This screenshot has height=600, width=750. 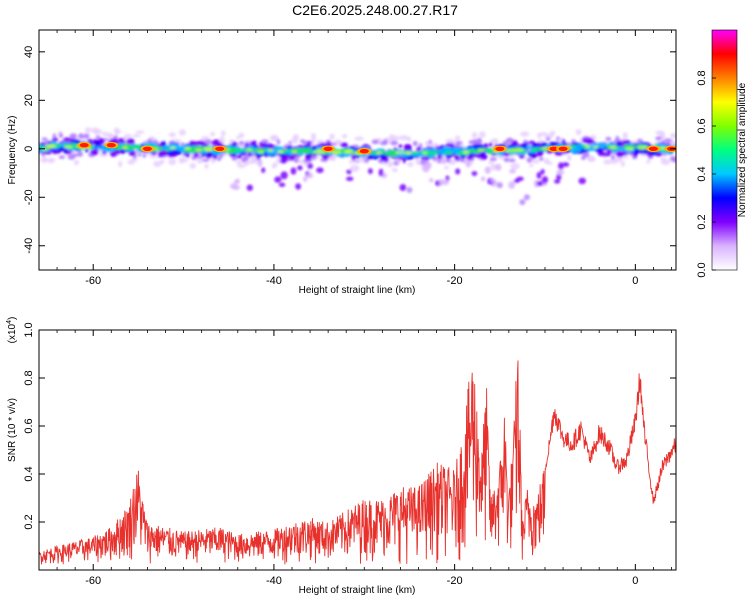 What do you see at coordinates (12, 430) in the screenshot?
I see `snr-y-axis-label: SNR (10 * v/v)` at bounding box center [12, 430].